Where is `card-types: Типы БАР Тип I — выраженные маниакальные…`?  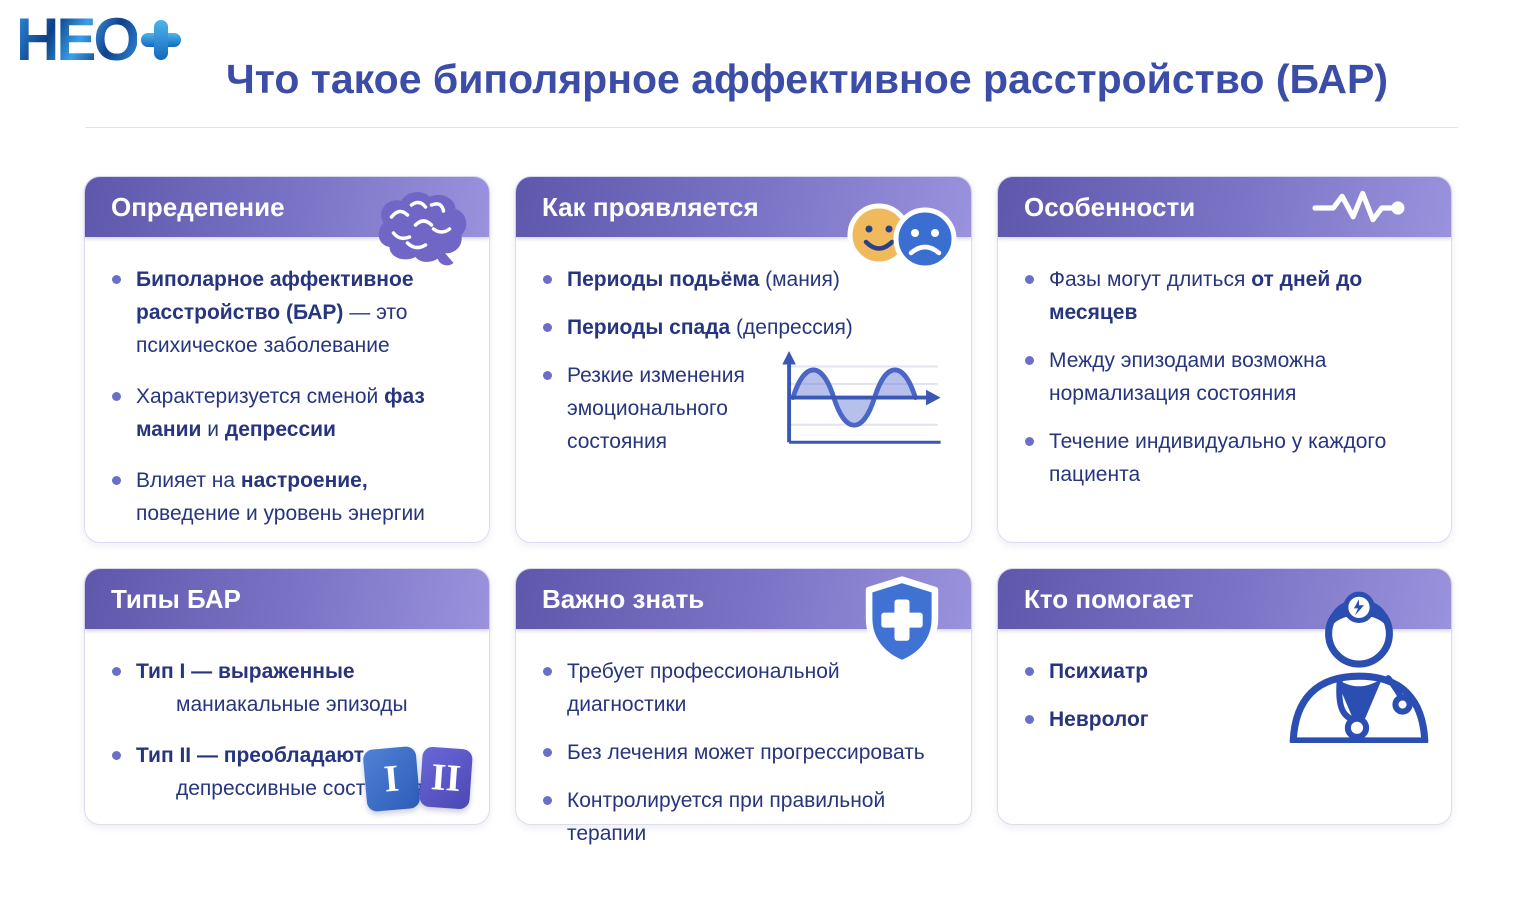
card-types: Типы БАР Тип I — выраженные маниакальные… is located at coordinates (287, 696).